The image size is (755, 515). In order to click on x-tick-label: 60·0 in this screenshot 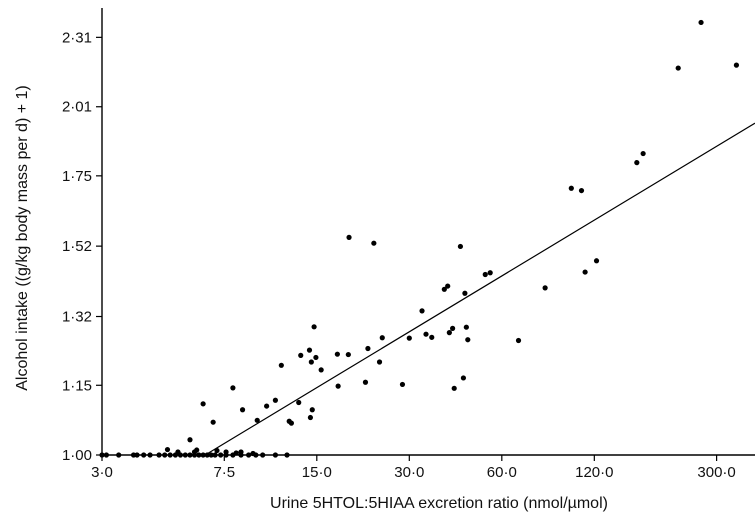, I will do `click(502, 472)`.